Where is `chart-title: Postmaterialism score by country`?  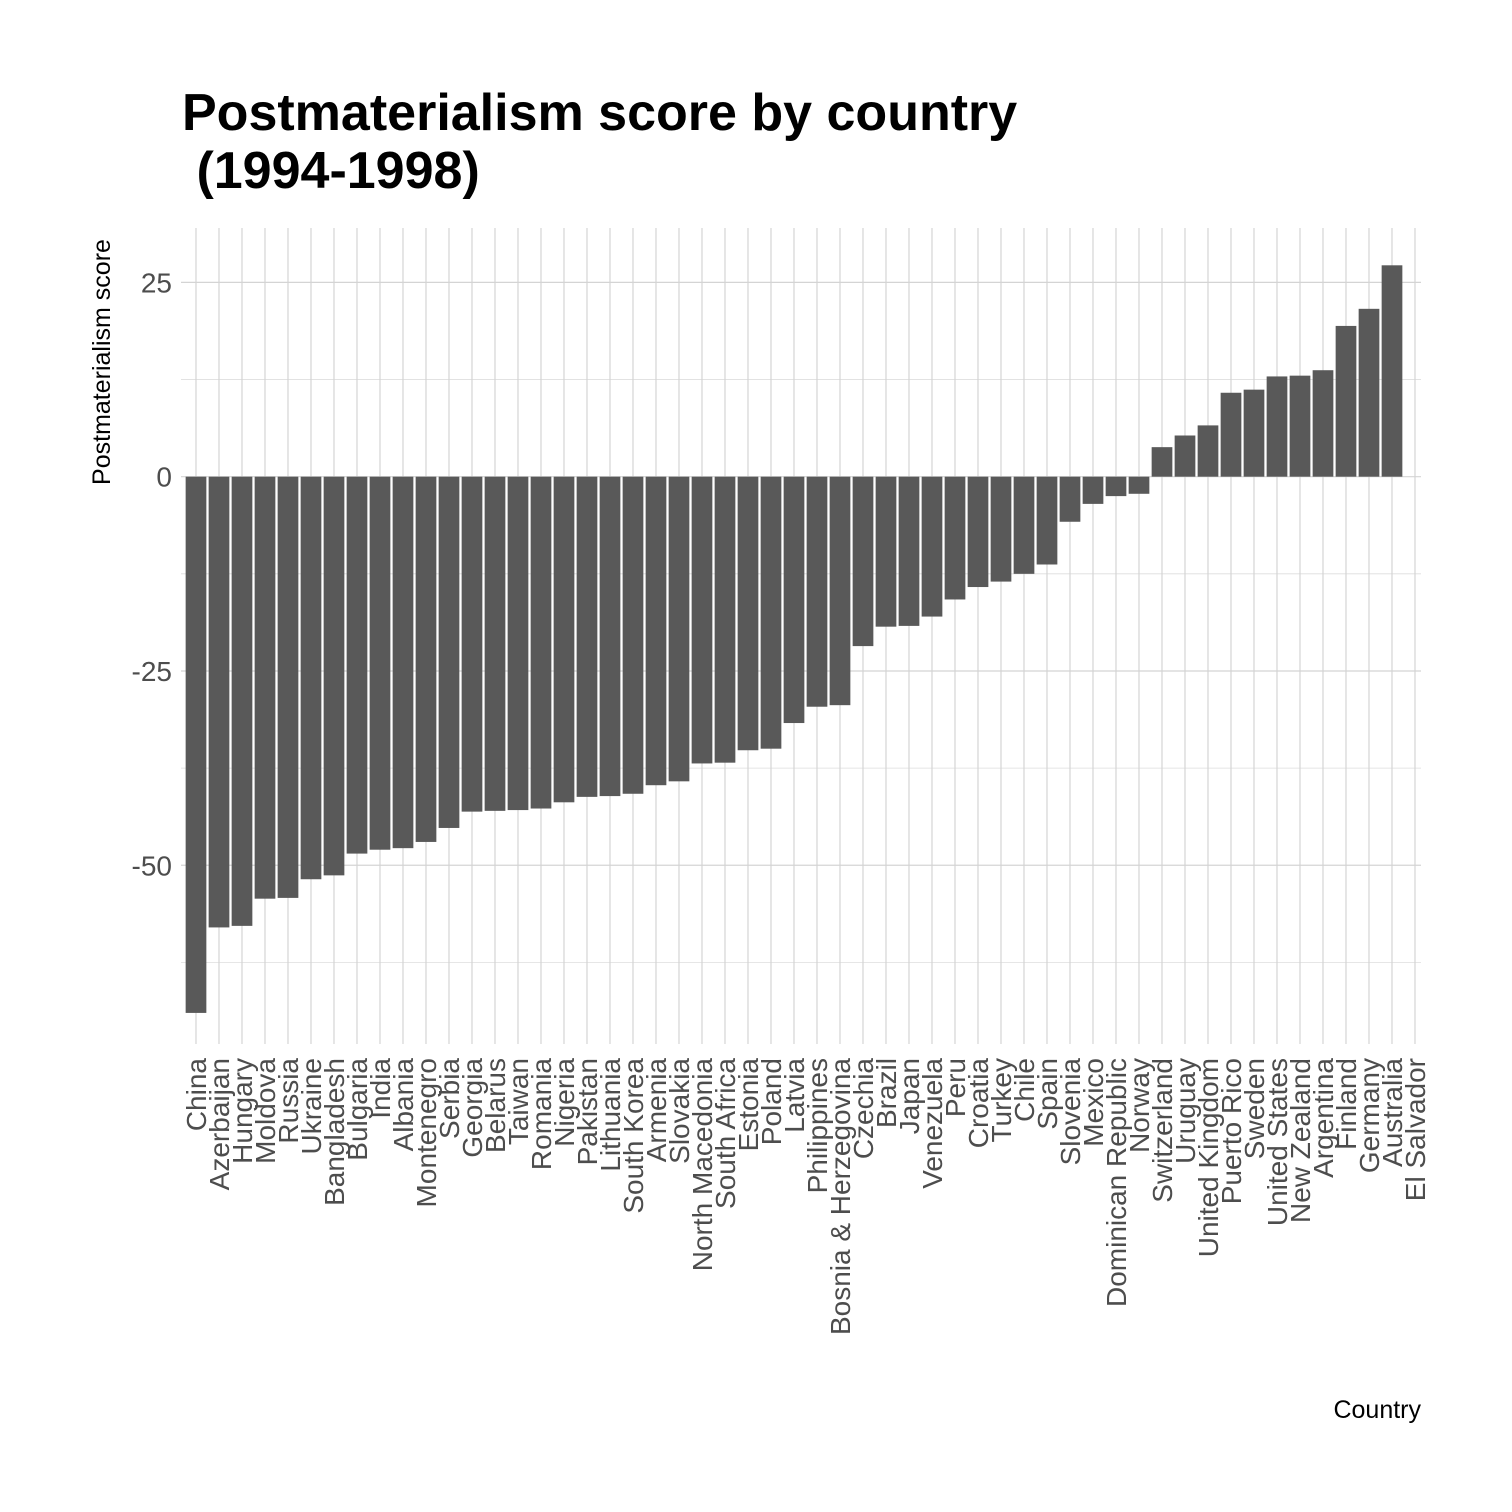
chart-title: Postmaterialism score by country is located at coordinates (599, 113).